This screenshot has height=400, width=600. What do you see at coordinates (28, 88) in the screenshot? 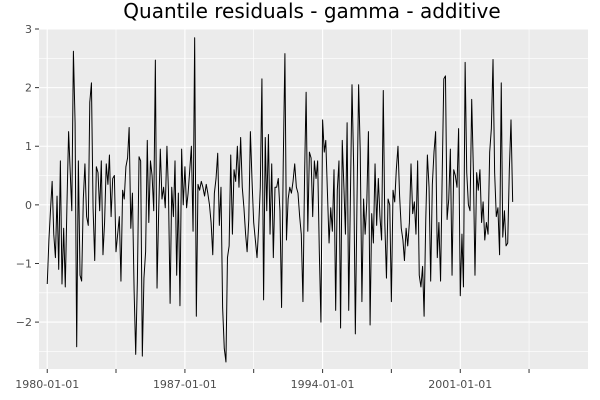
I see `y-tick-label: 2` at bounding box center [28, 88].